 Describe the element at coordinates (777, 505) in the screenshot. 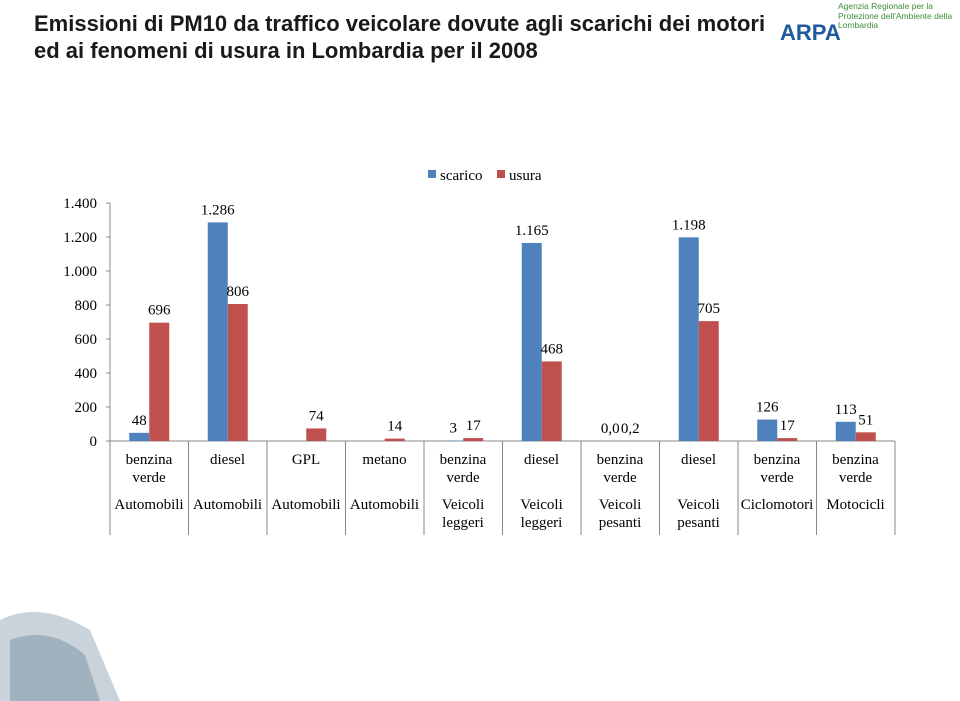

I see `x-group-label: Ciclomotori` at that location.